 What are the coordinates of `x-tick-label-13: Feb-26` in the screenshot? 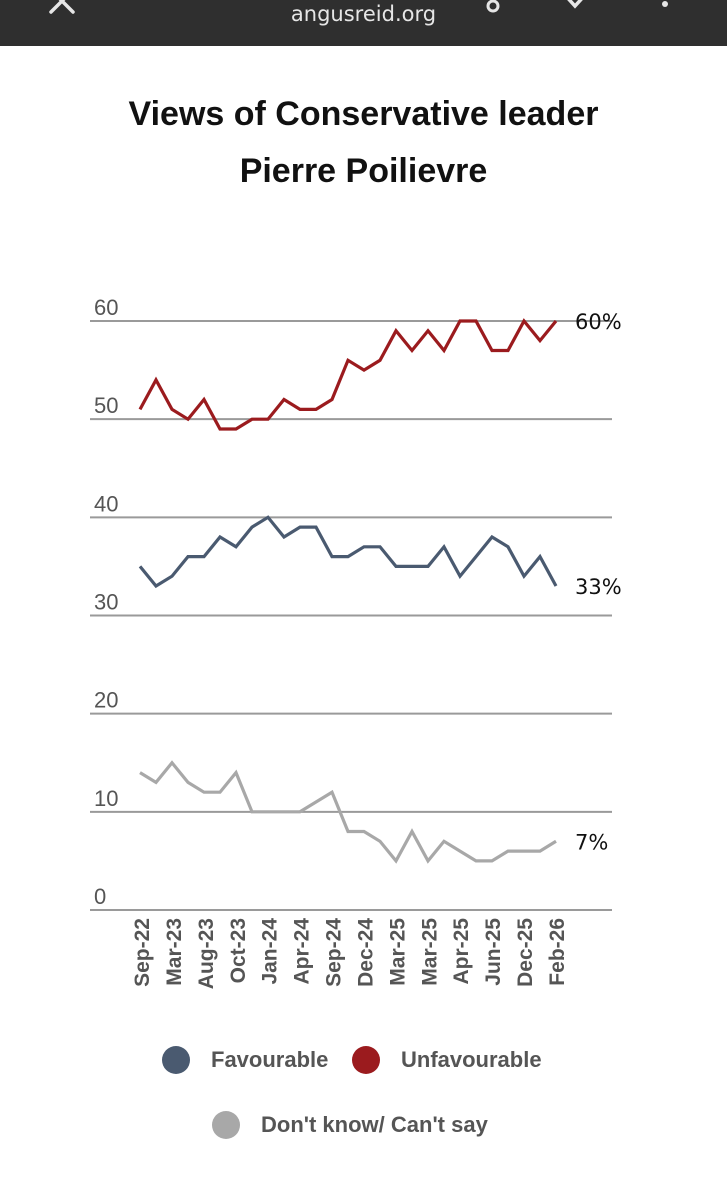 It's located at (557, 952).